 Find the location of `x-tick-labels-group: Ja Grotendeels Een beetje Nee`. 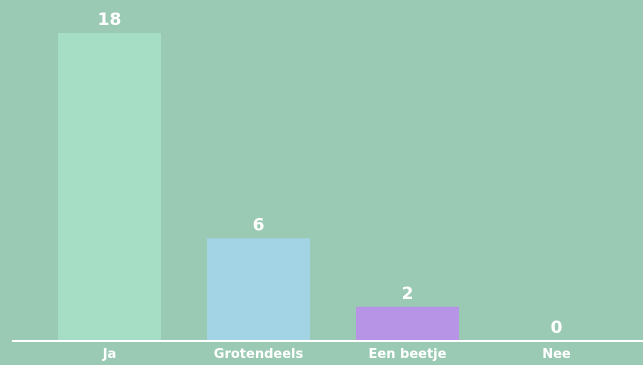

x-tick-labels-group: Ja Grotendeels Een beetje Nee is located at coordinates (336, 354).